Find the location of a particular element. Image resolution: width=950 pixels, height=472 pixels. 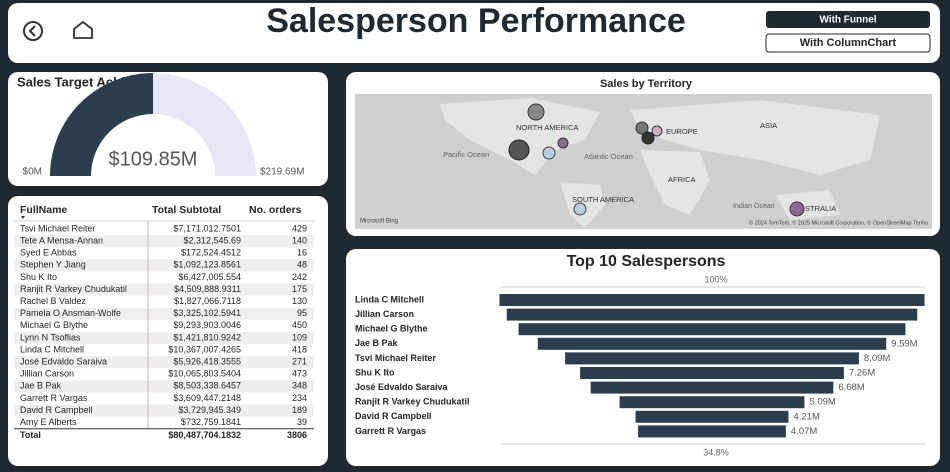

table-cell: Tete A Mensa-Annan is located at coordinates (61, 240).